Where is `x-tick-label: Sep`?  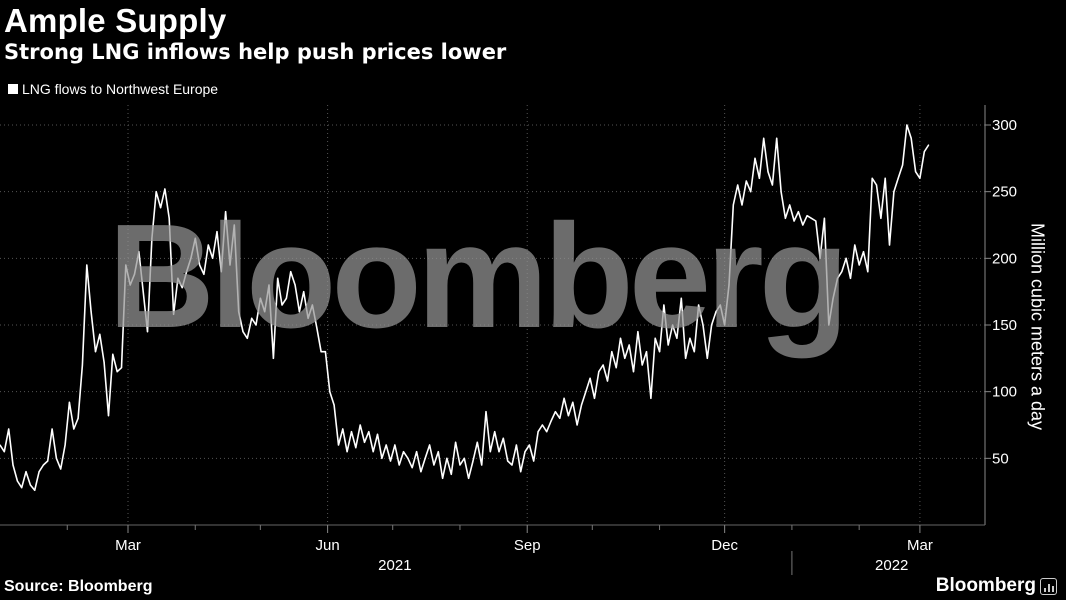
x-tick-label: Sep is located at coordinates (527, 545).